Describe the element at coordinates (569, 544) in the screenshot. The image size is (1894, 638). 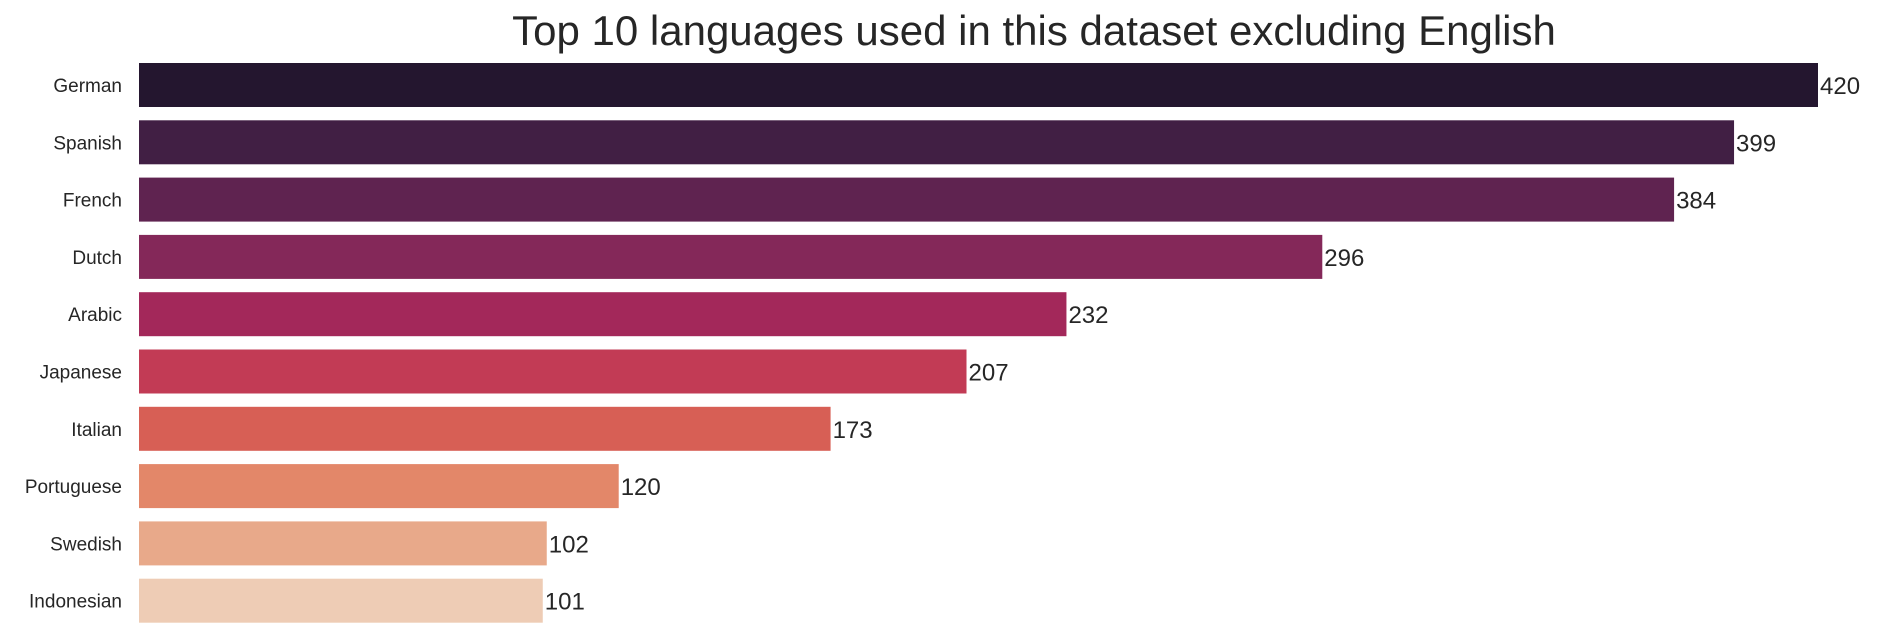
I see `data-label: 102` at that location.